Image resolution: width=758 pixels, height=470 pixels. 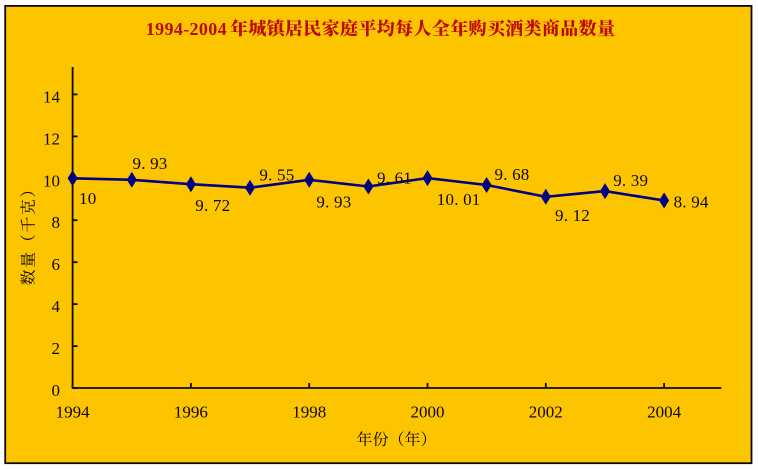 What do you see at coordinates (512, 174) in the screenshot?
I see `svg-text: 9. 68` at bounding box center [512, 174].